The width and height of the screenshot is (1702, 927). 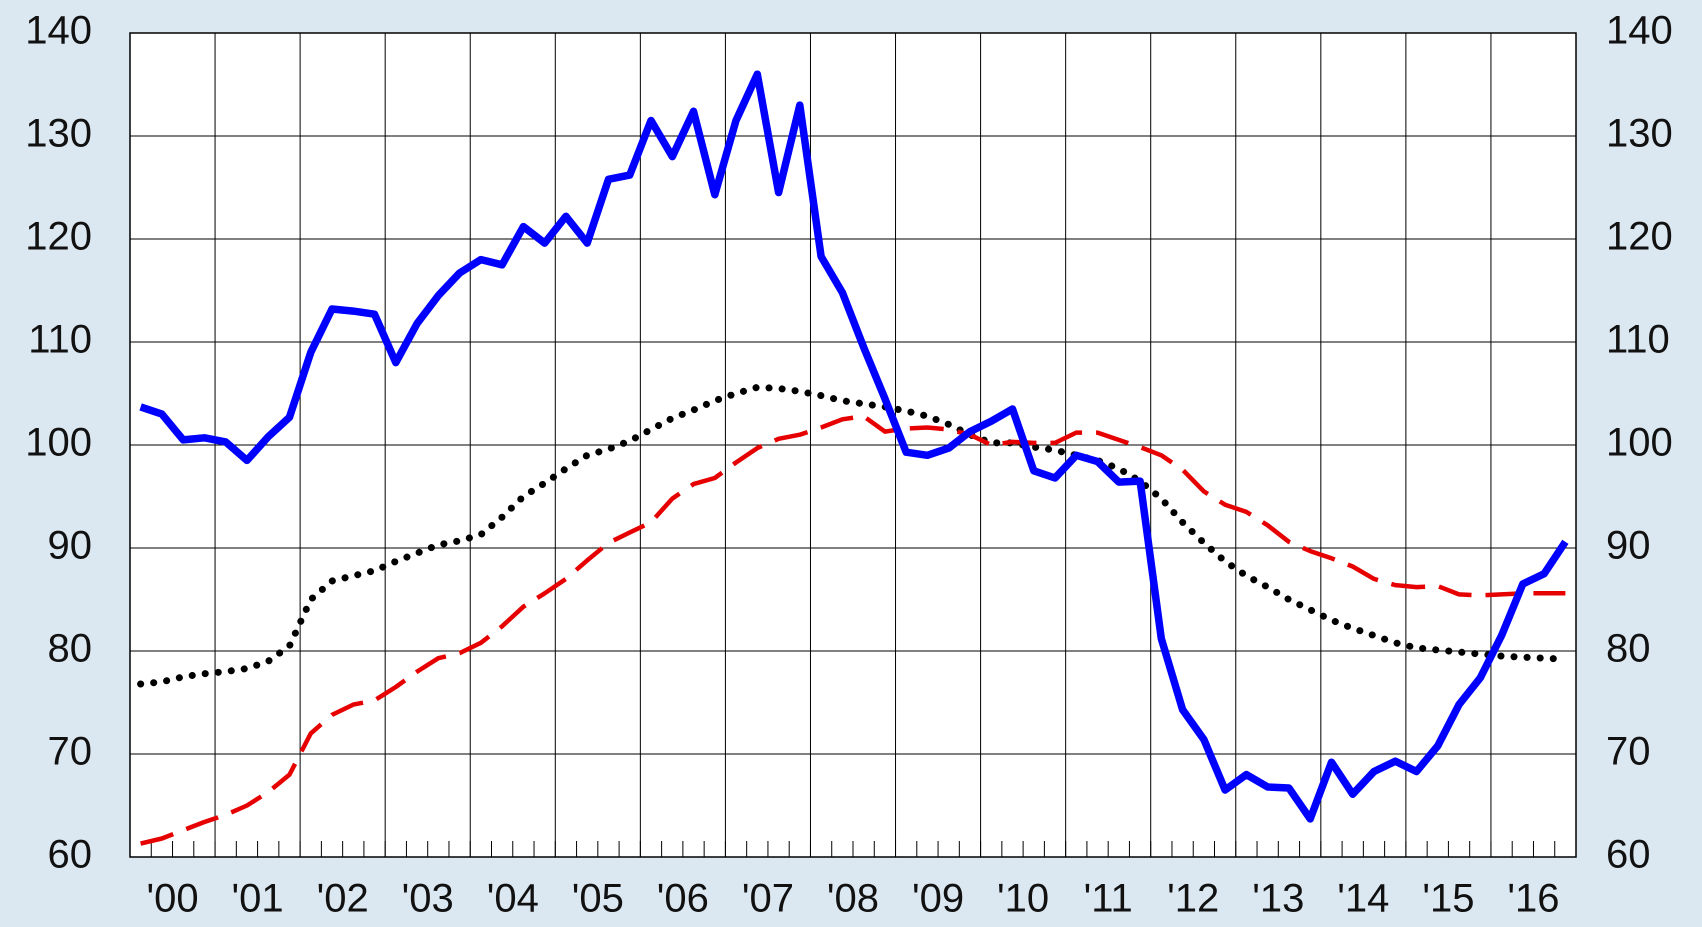 What do you see at coordinates (1628, 546) in the screenshot?
I see `y2-tick-label: 90` at bounding box center [1628, 546].